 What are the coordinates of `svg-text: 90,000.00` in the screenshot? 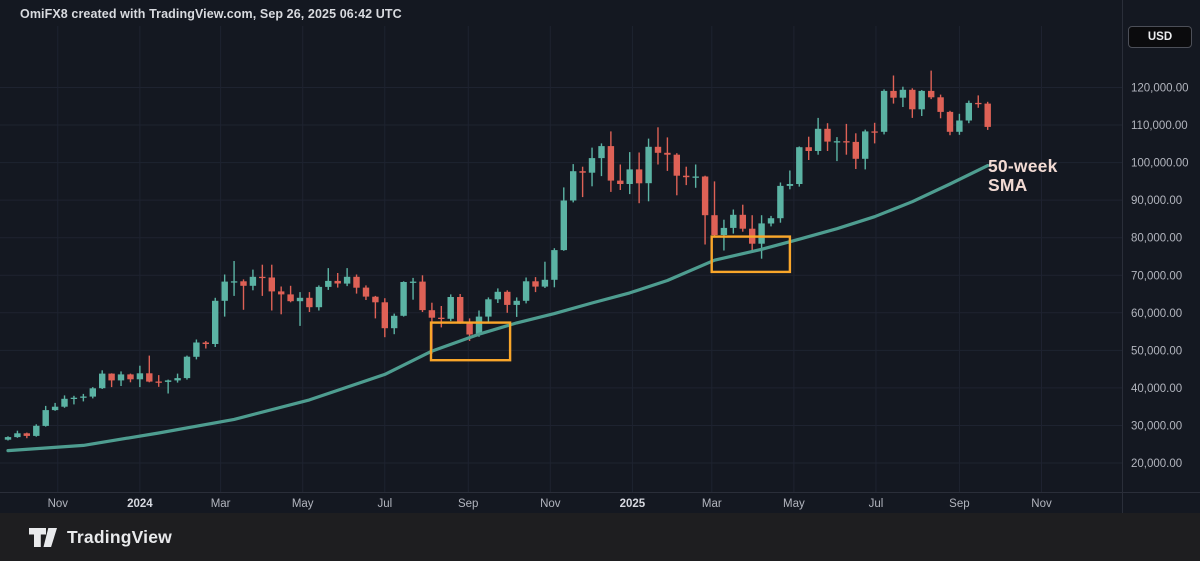 It's located at (1156, 201).